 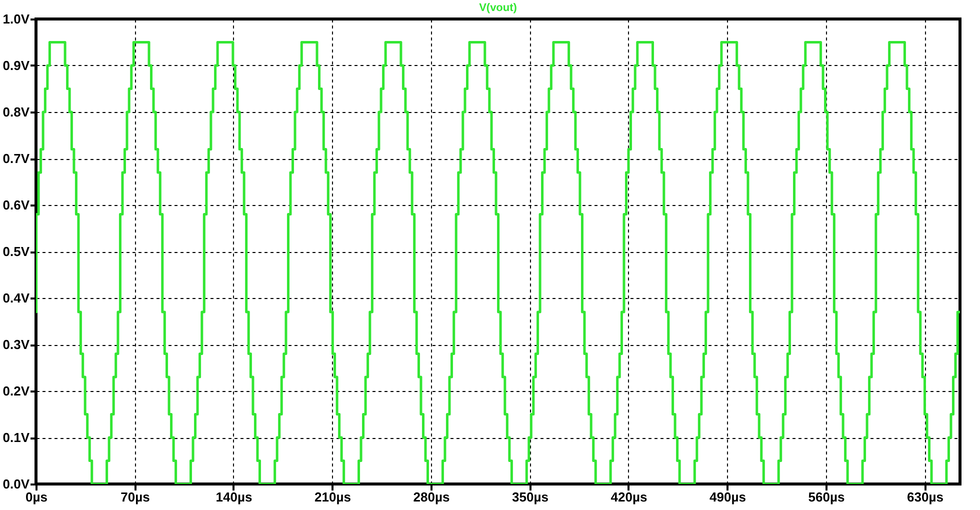 What do you see at coordinates (16, 298) in the screenshot?
I see `y-tick-label: 0.4V` at bounding box center [16, 298].